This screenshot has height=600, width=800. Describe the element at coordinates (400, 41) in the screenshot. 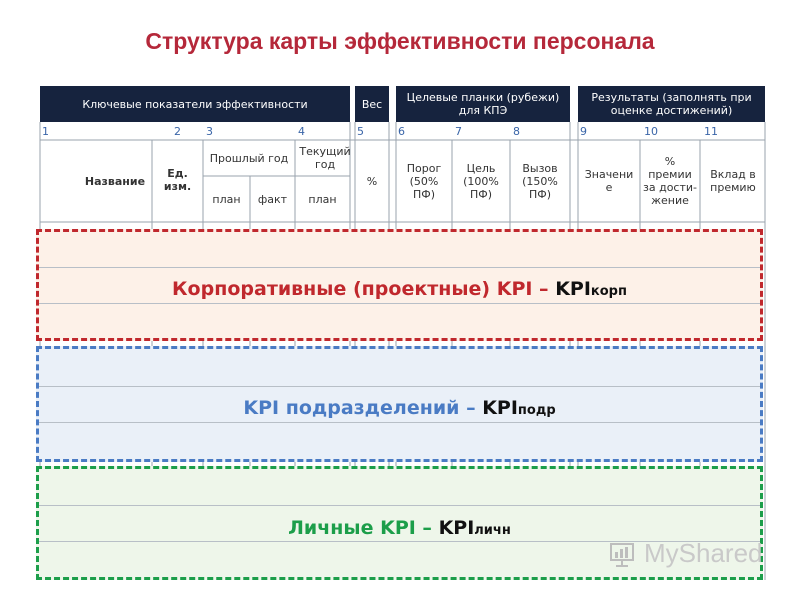

I see `page-title: Структура карты эффективности персонала` at that location.